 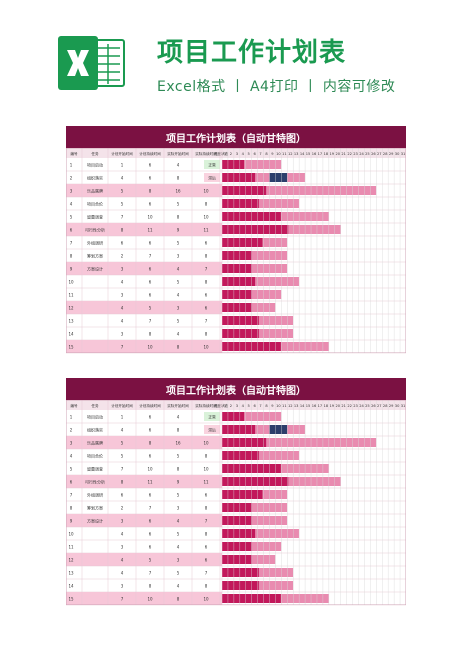 What do you see at coordinates (254, 406) in the screenshot?
I see `day-number: 6` at bounding box center [254, 406].